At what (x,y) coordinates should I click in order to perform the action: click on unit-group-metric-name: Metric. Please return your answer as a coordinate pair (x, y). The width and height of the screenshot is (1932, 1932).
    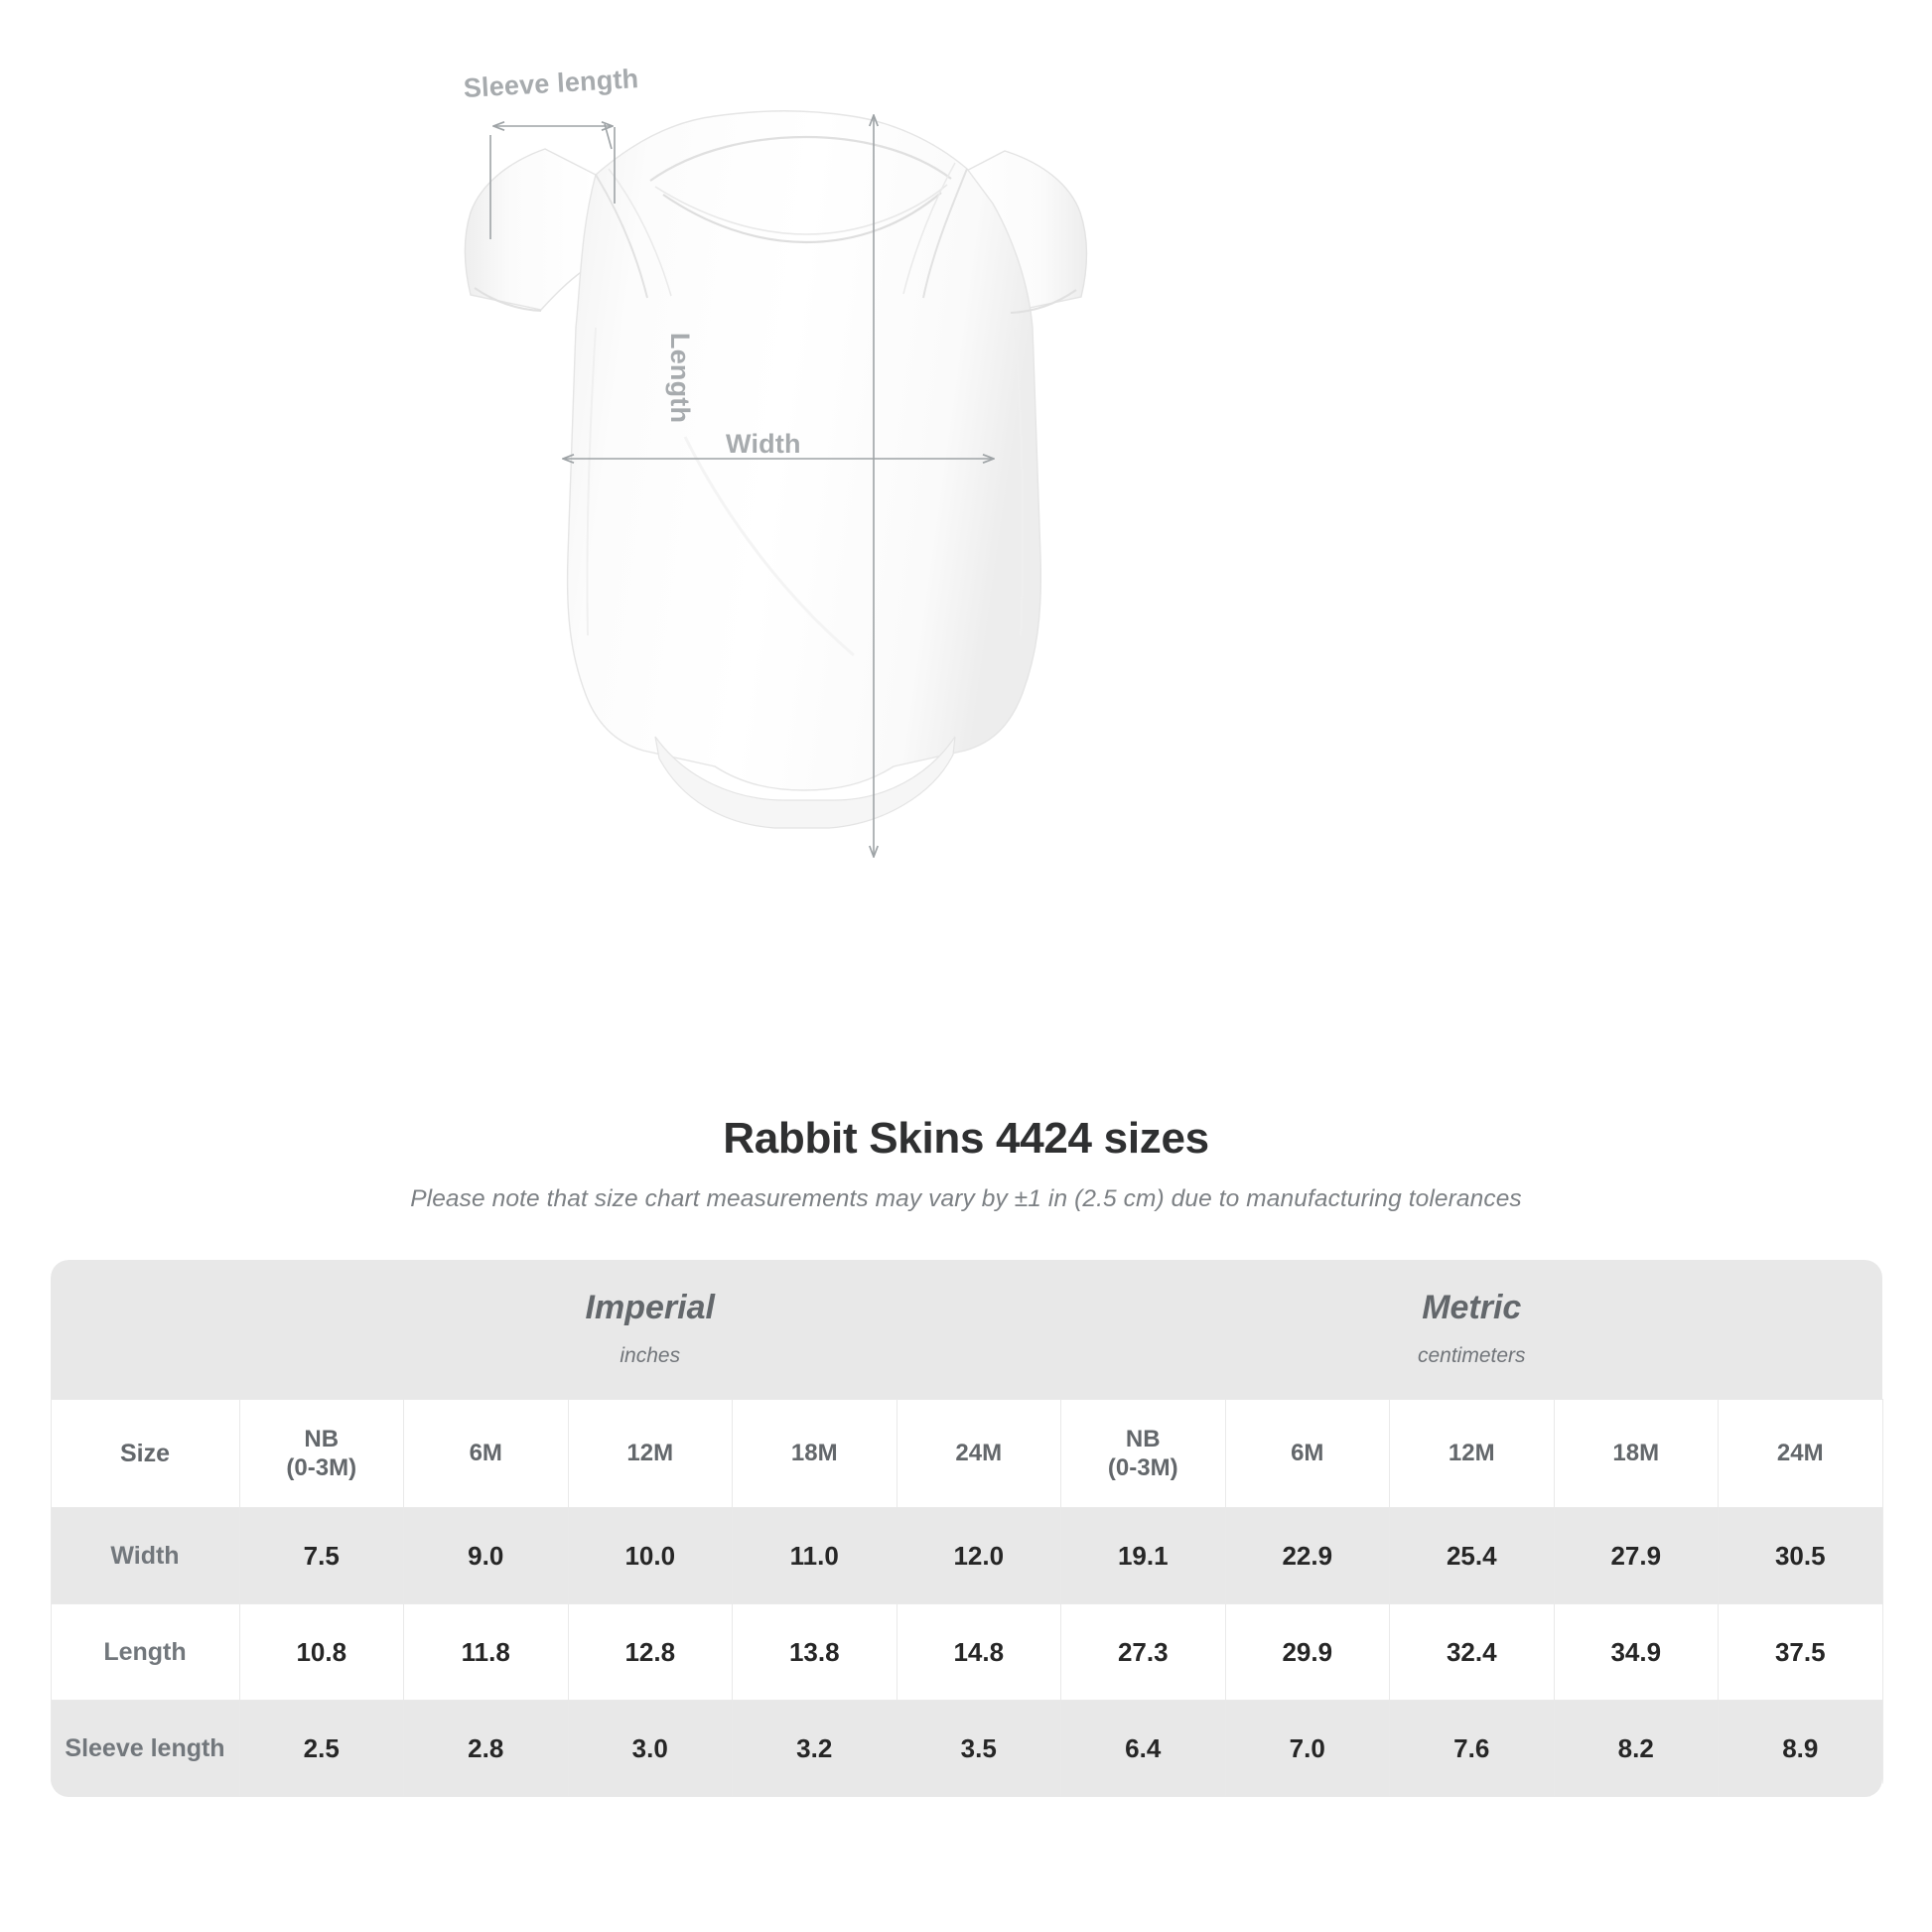
    Looking at the image, I should click on (1472, 1308).